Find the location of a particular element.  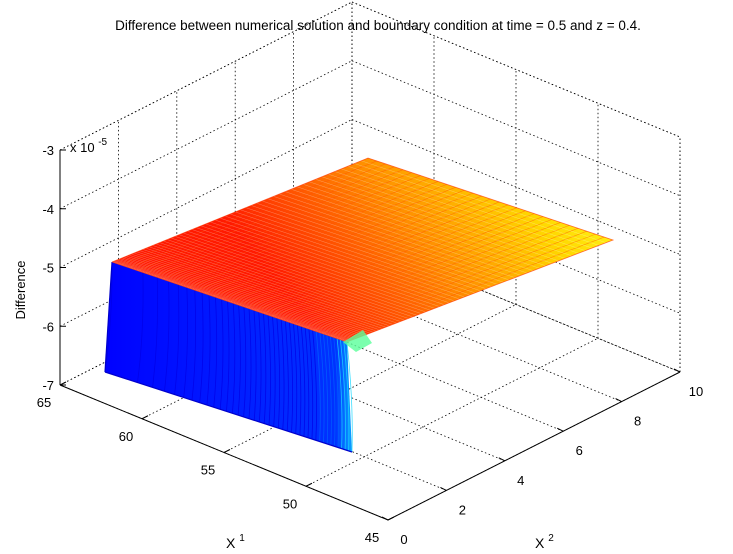

z-tick-label: -5 is located at coordinates (48, 268).